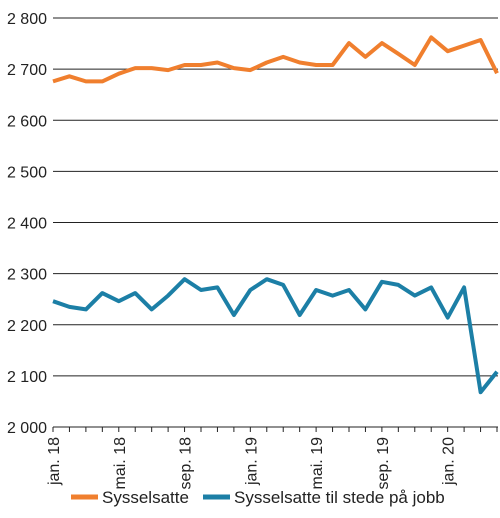  Describe the element at coordinates (145, 497) in the screenshot. I see `legend-label-0: Sysselsatte` at that location.